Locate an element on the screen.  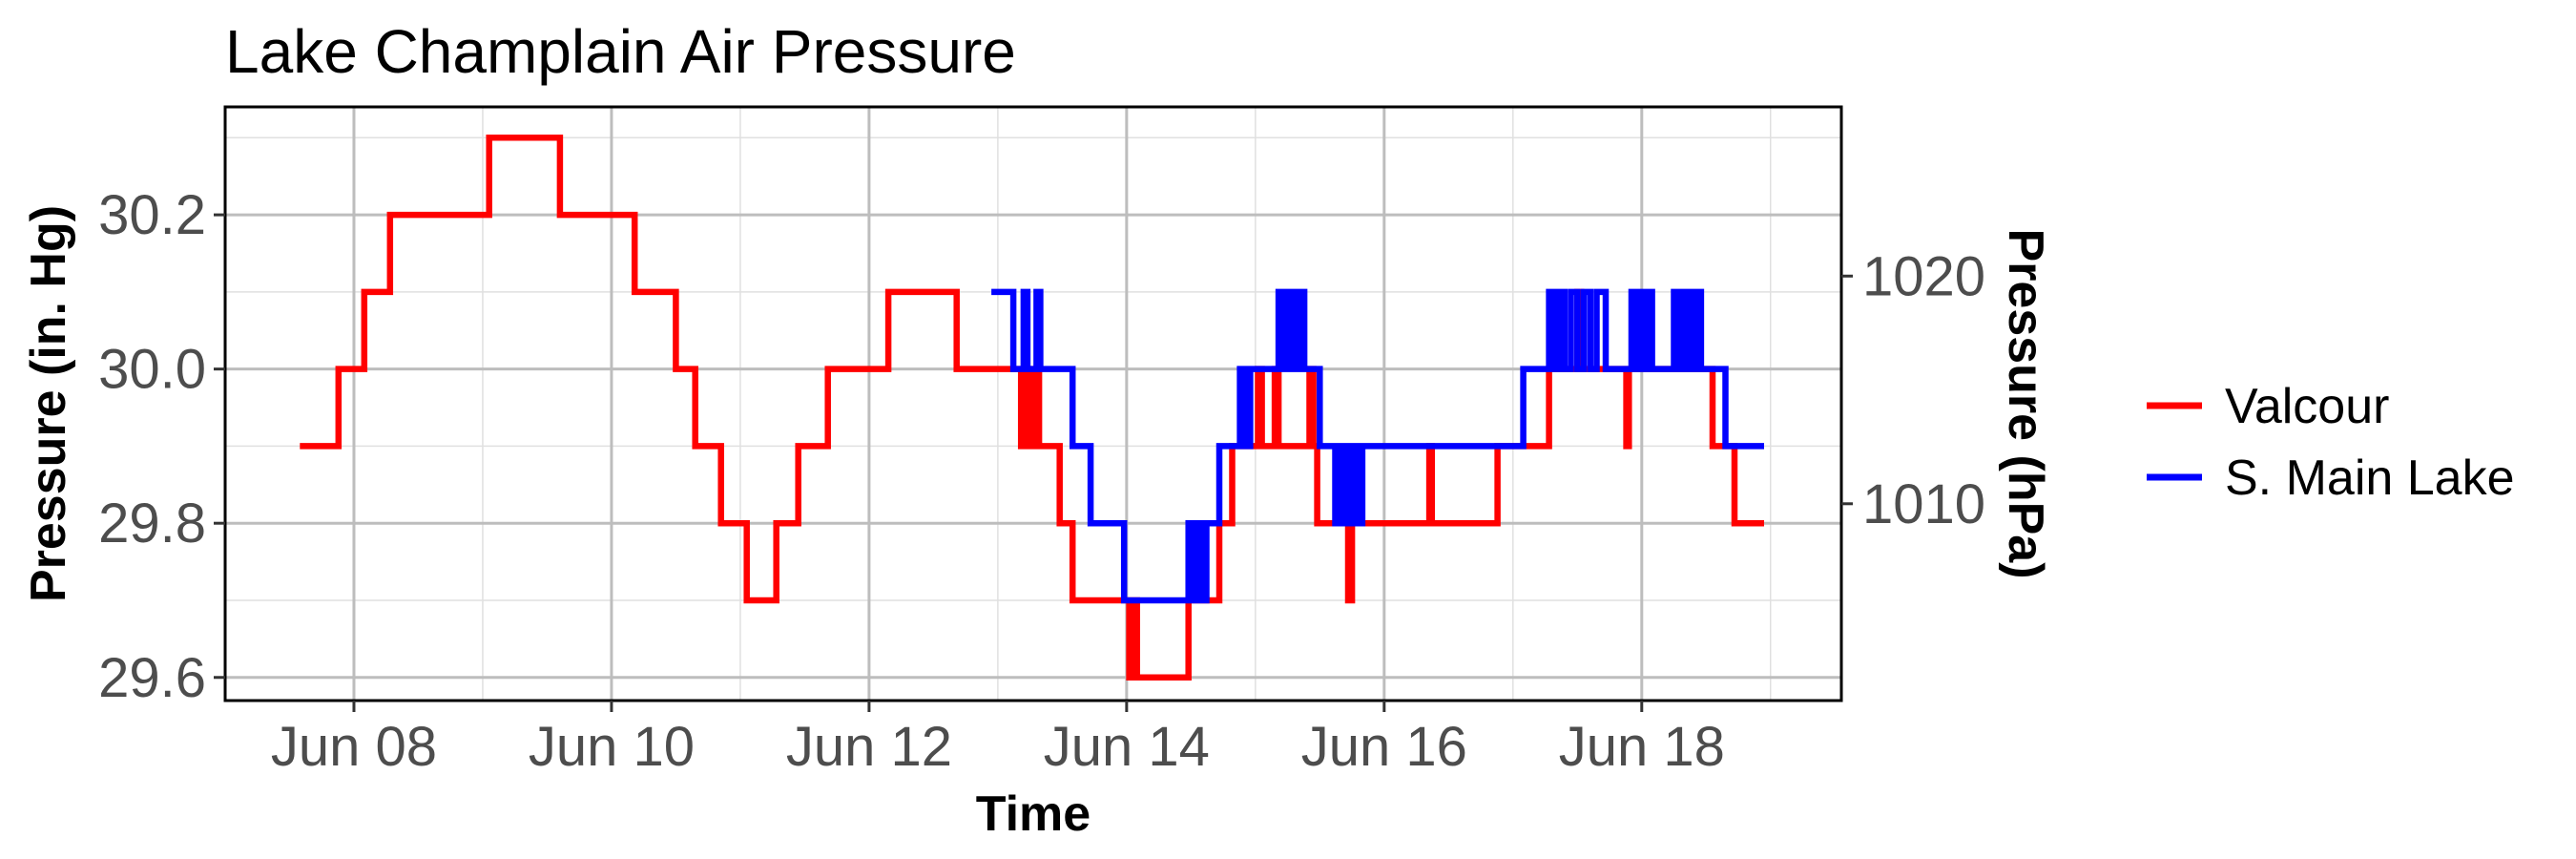
y-tick-label: 30.0 is located at coordinates (152, 370).